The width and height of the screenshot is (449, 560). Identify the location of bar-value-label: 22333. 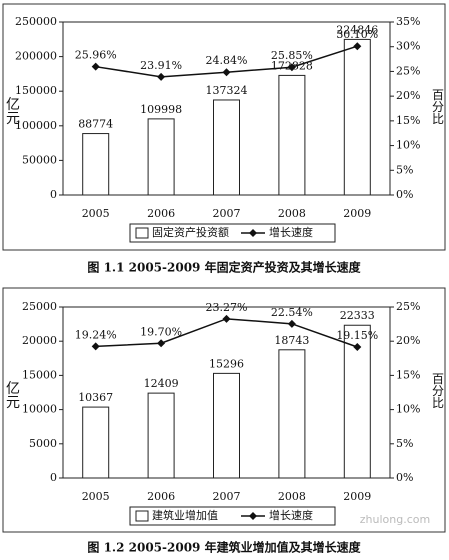
(357, 315).